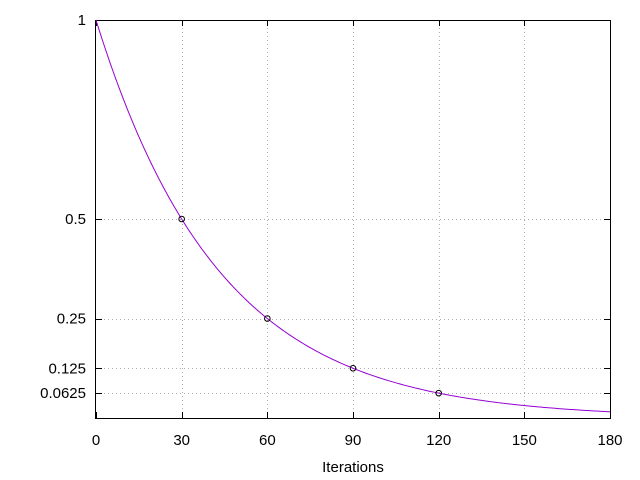 The height and width of the screenshot is (480, 640). What do you see at coordinates (75, 219) in the screenshot?
I see `y-tick-label: 0.5` at bounding box center [75, 219].